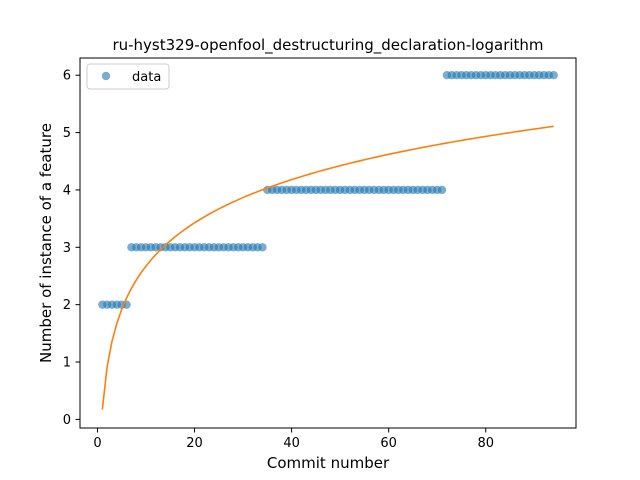 This screenshot has width=640, height=480. What do you see at coordinates (67, 305) in the screenshot?
I see `y-tick-label: 2` at bounding box center [67, 305].